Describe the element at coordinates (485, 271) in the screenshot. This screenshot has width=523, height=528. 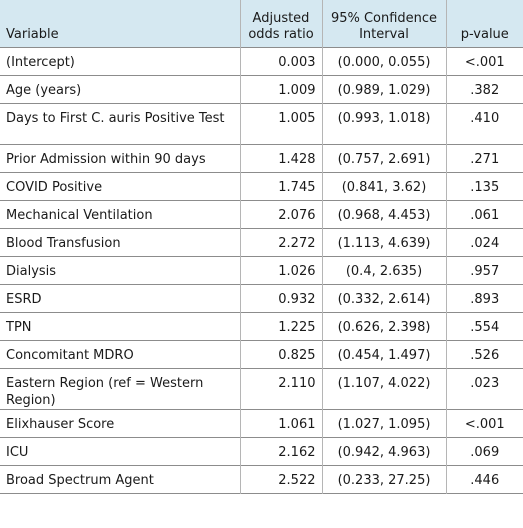
I see `cell-p-value: .957` at that location.